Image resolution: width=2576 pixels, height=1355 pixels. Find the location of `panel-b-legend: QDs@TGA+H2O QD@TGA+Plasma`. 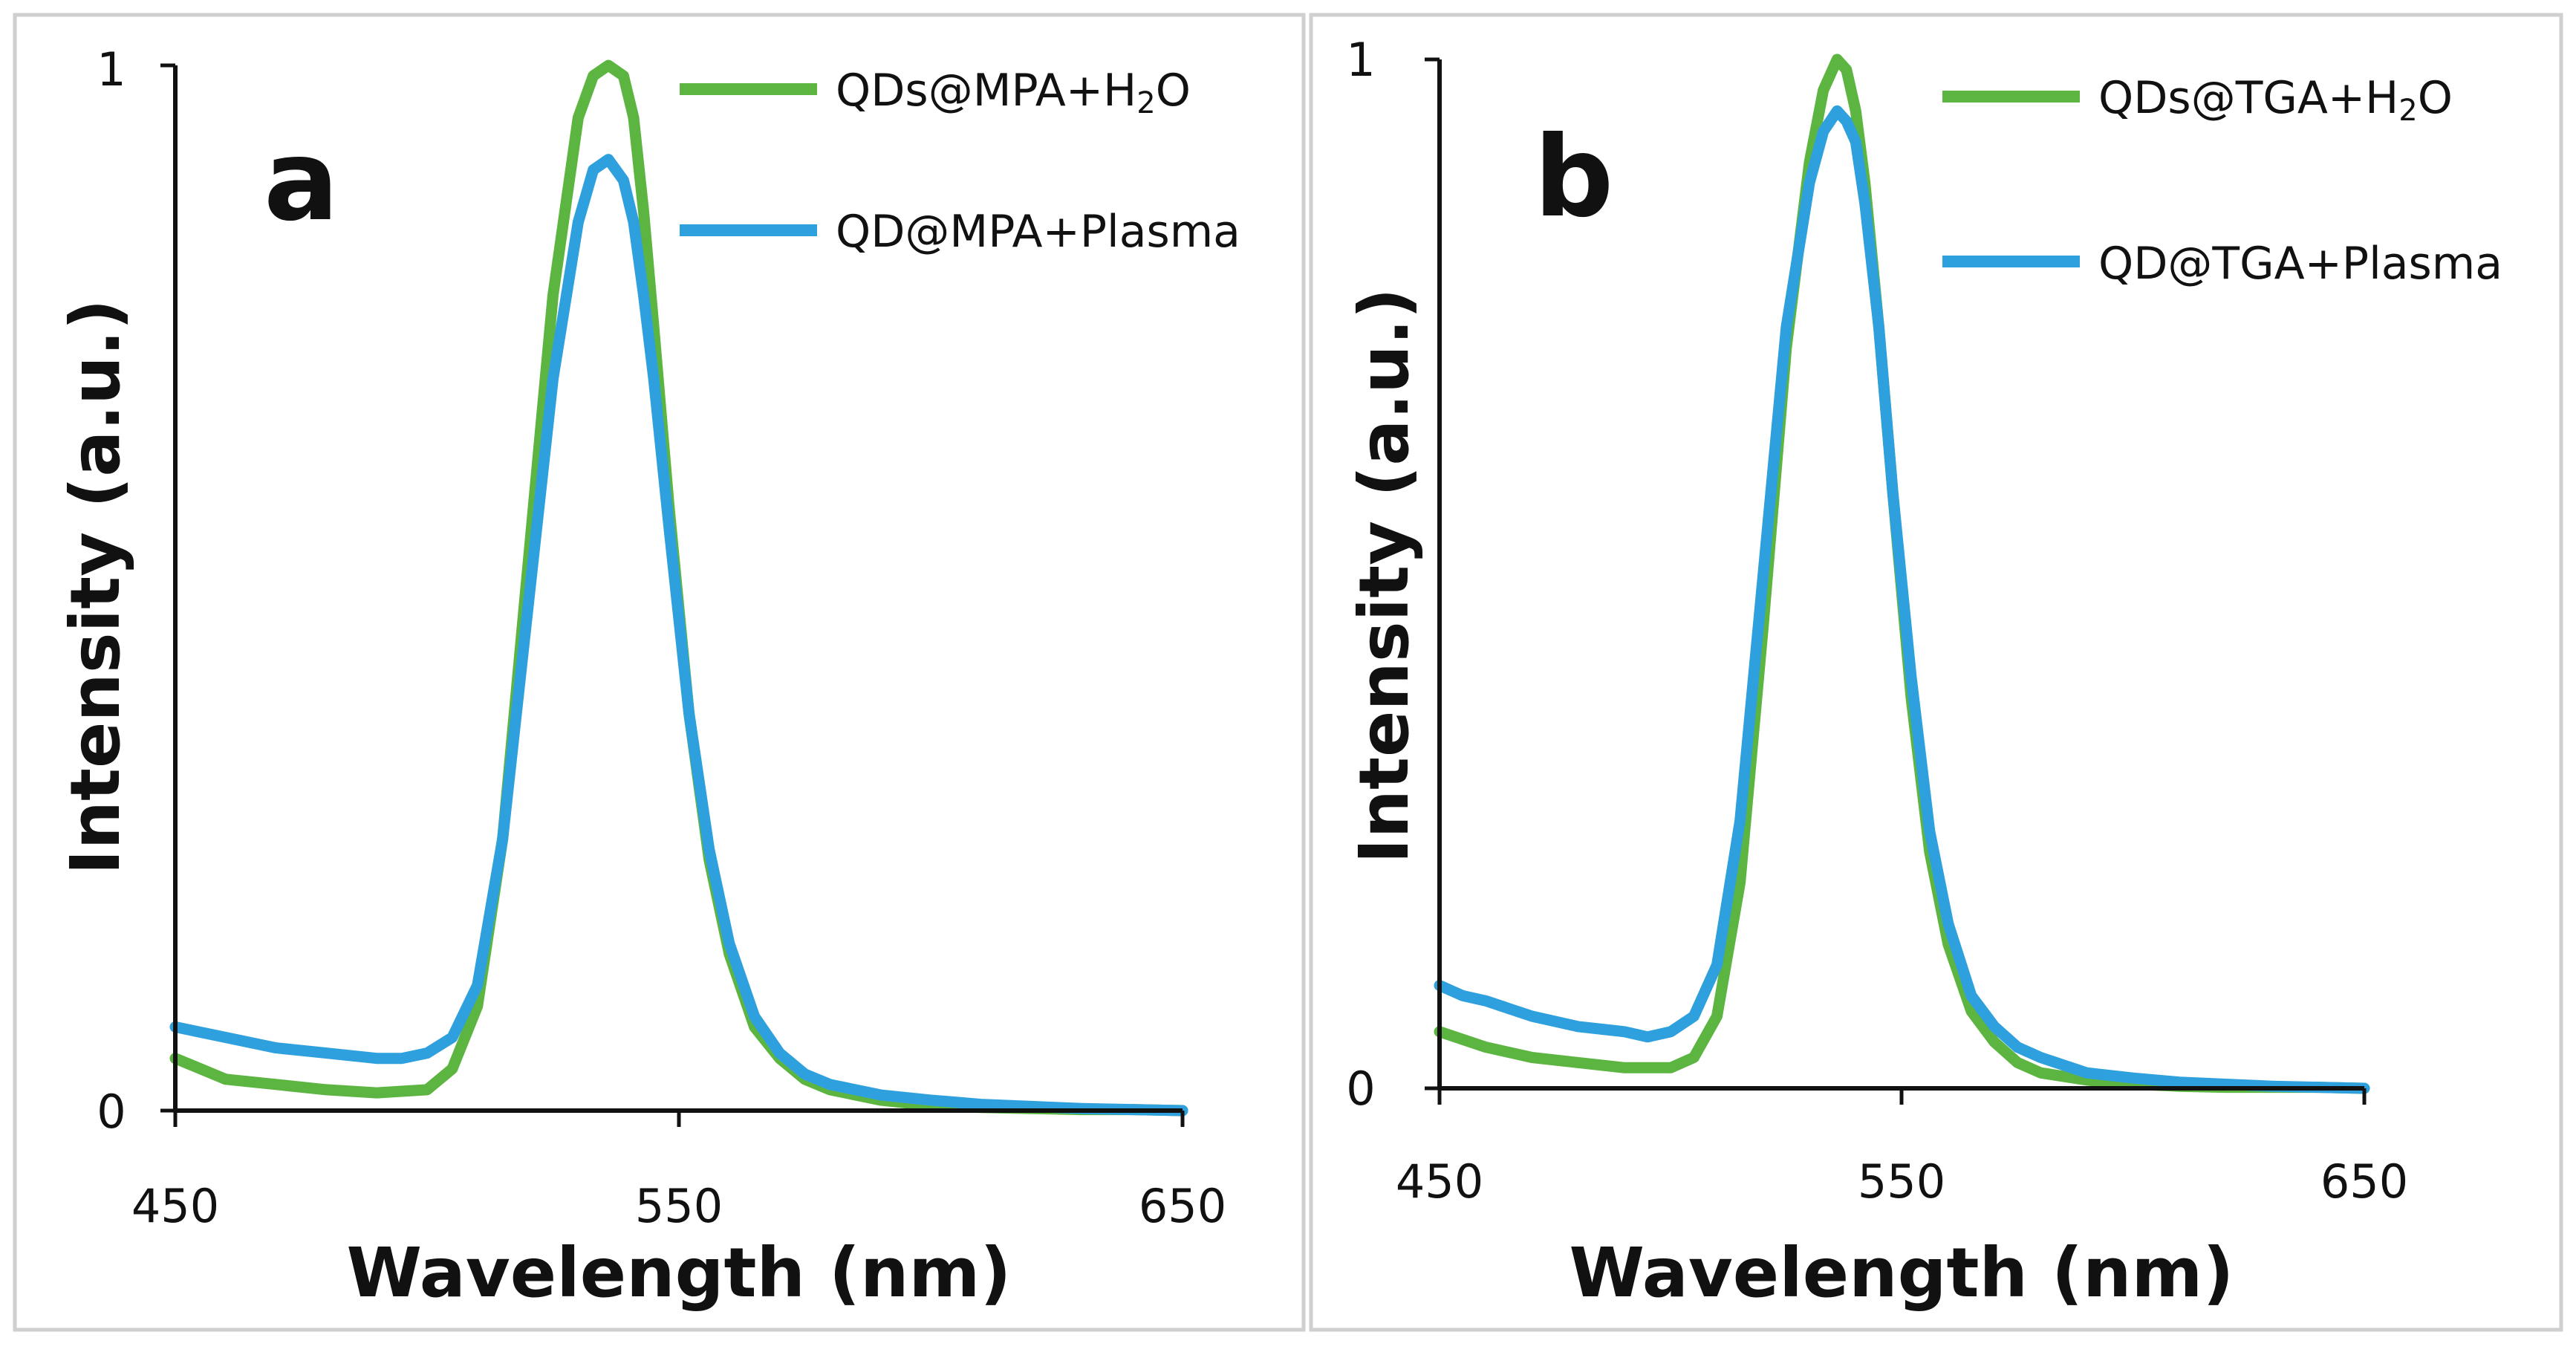

panel-b-legend: QDs@TGA+H2O QD@TGA+Plasma is located at coordinates (2222, 181).